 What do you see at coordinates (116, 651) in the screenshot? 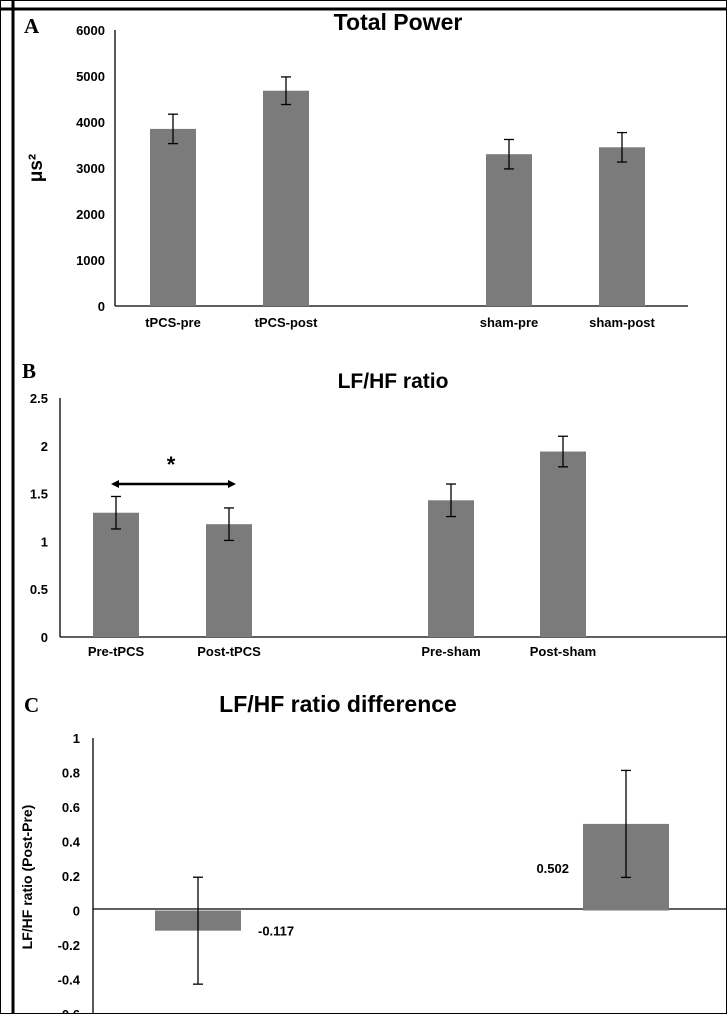
I see `x-category-label: Pre-tPCS` at bounding box center [116, 651].